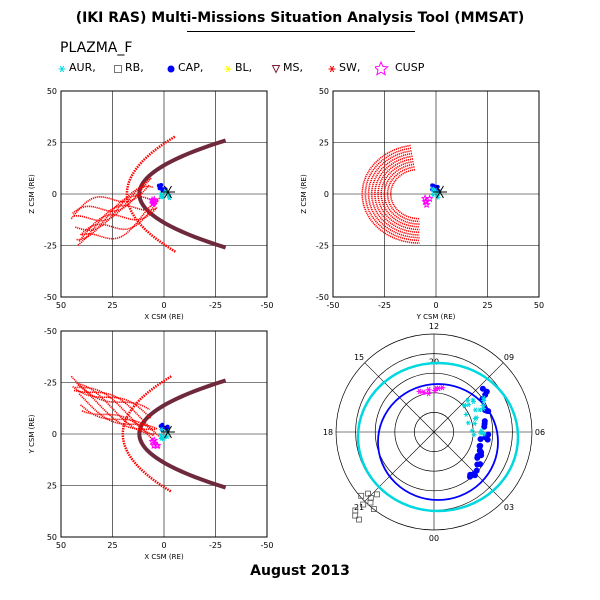 The image size is (600, 600). Describe the element at coordinates (410, 67) in the screenshot. I see `legend-label: CUSP` at that location.